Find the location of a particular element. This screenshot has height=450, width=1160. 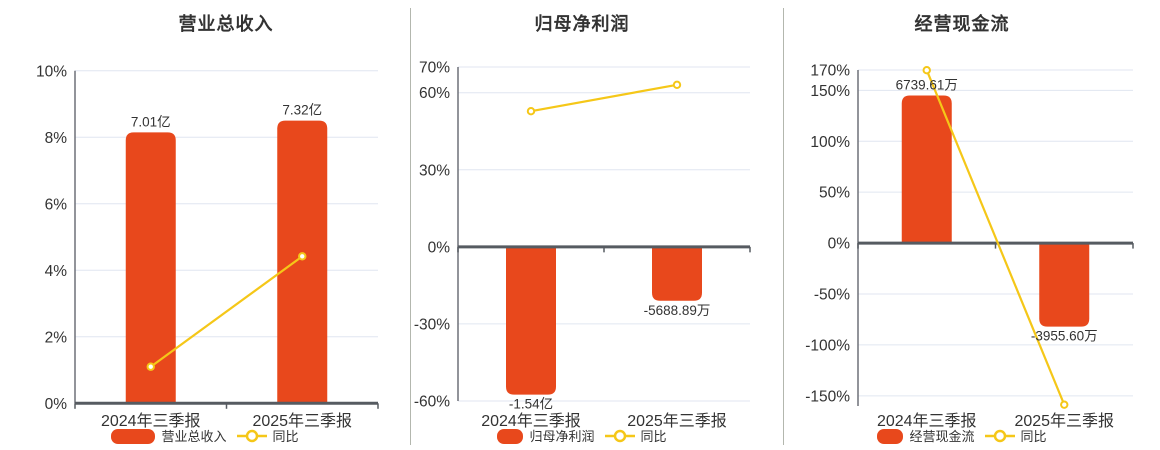

legend-item-net-profit-yoy: 同比 is located at coordinates (635, 436).